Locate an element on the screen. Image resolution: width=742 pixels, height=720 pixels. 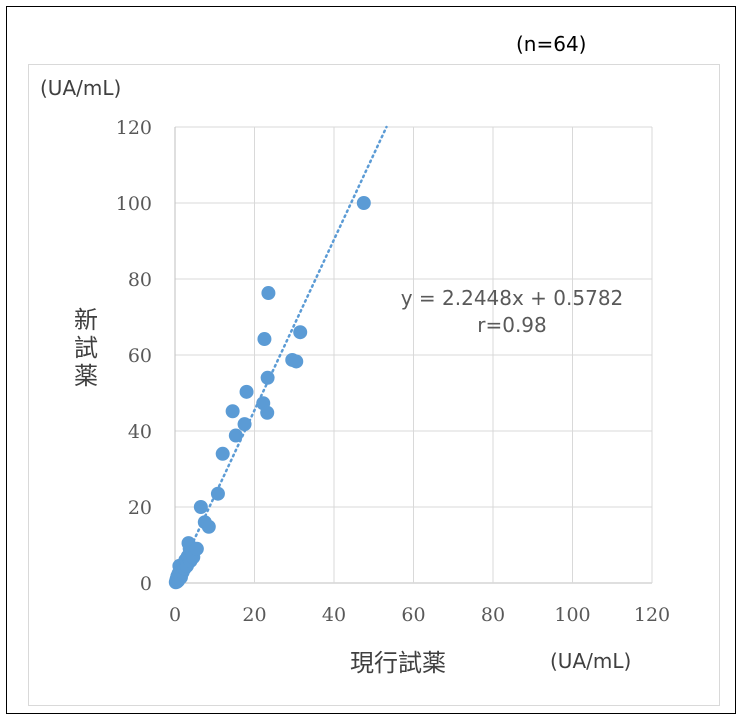
y-axis-title: 新試薬 is located at coordinates (86, 348).